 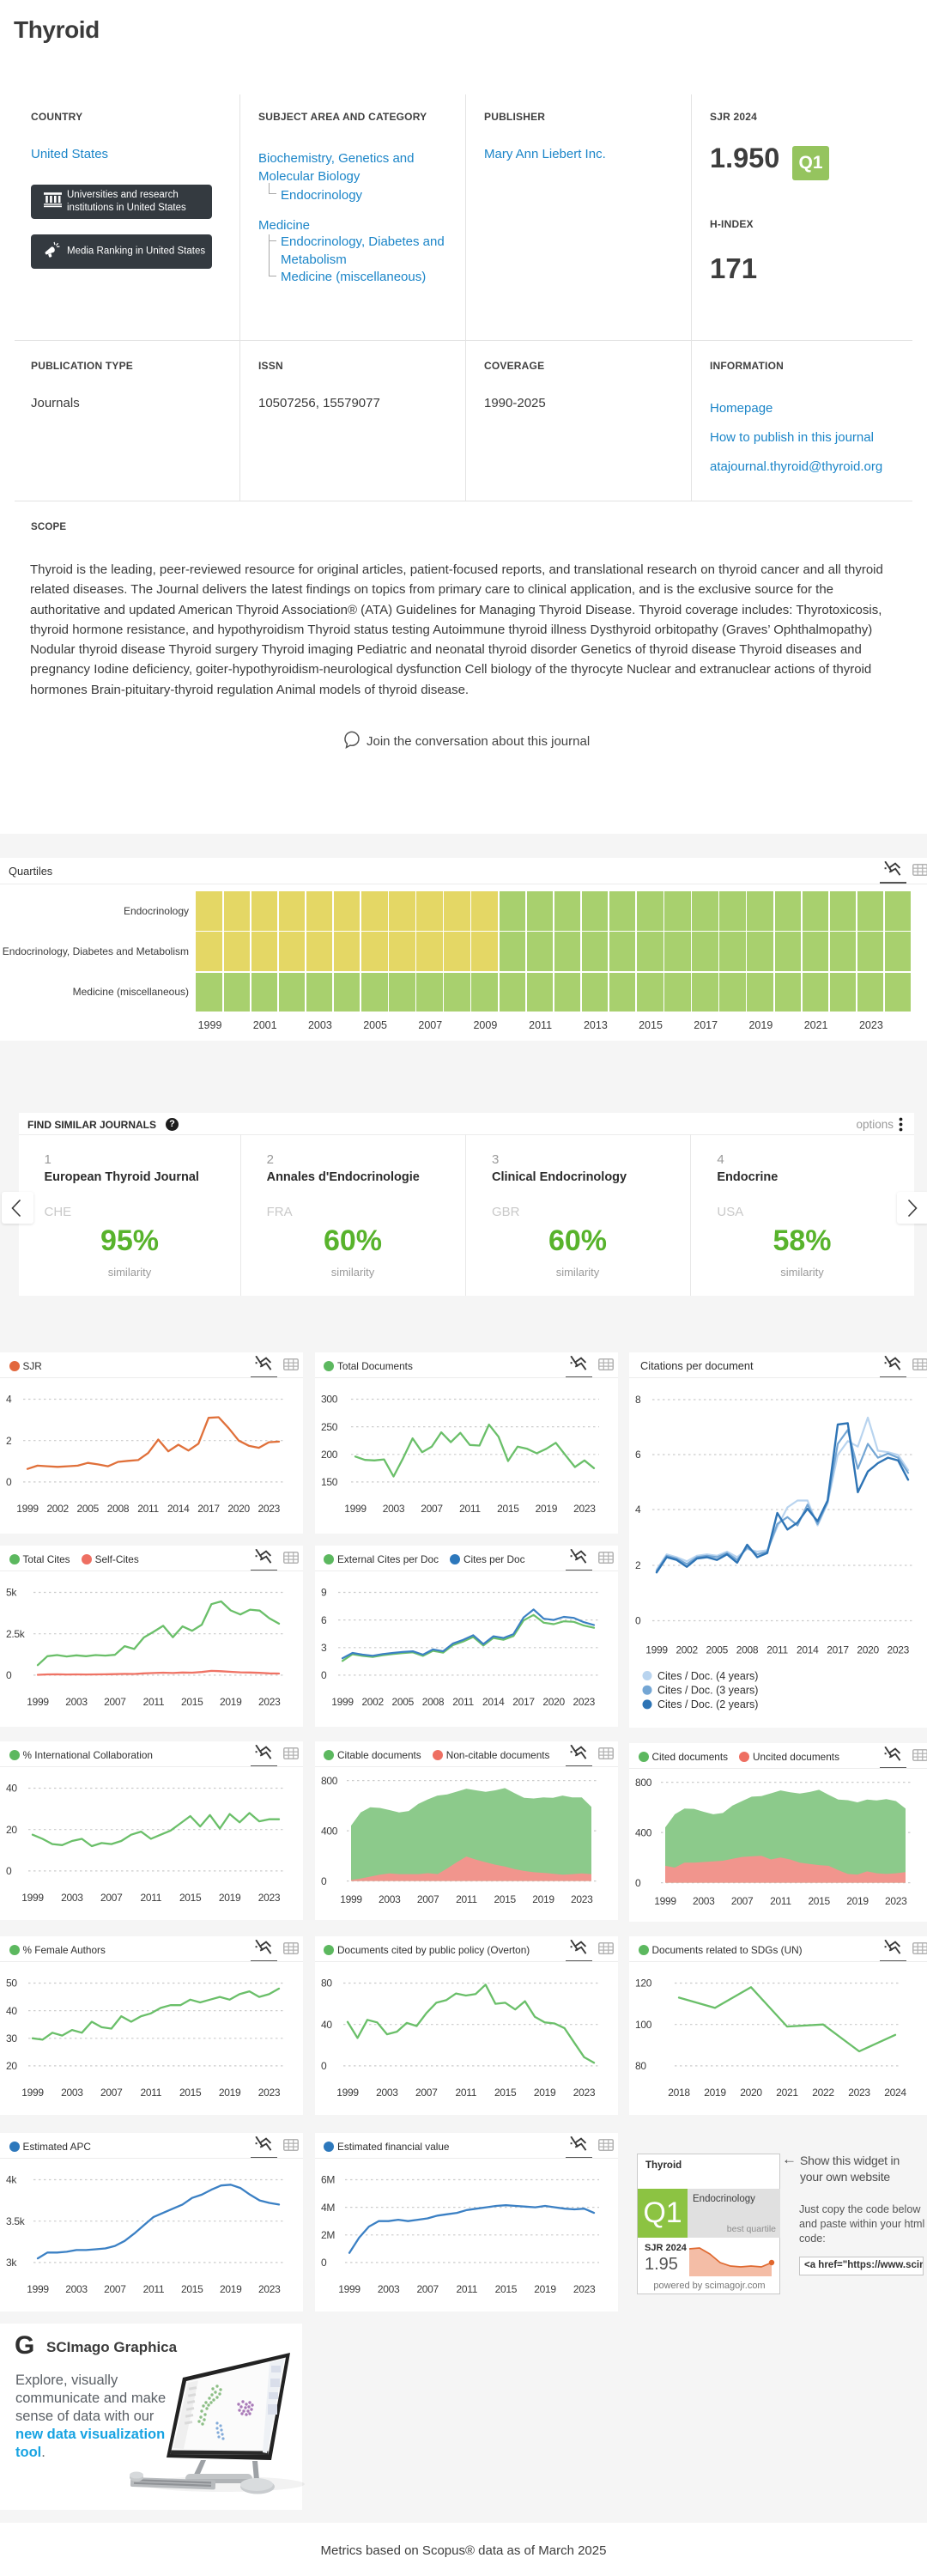 What do you see at coordinates (328, 2180) in the screenshot?
I see `svg-text: 6M` at bounding box center [328, 2180].